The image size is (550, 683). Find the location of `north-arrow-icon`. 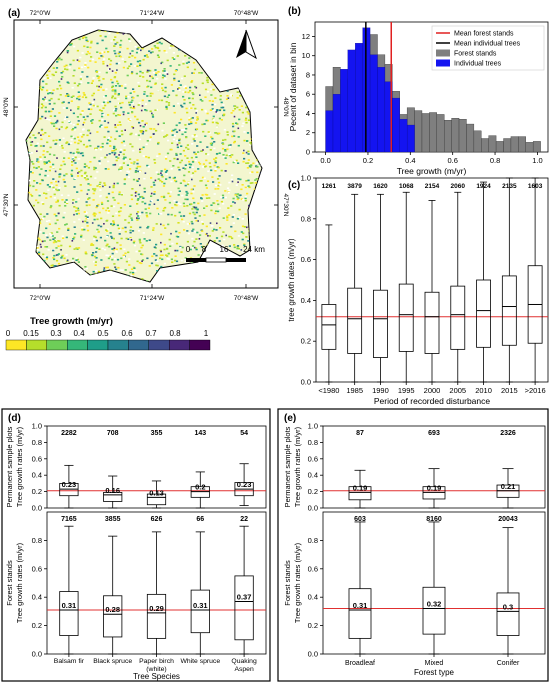

north-arrow-icon is located at coordinates (246, 44).